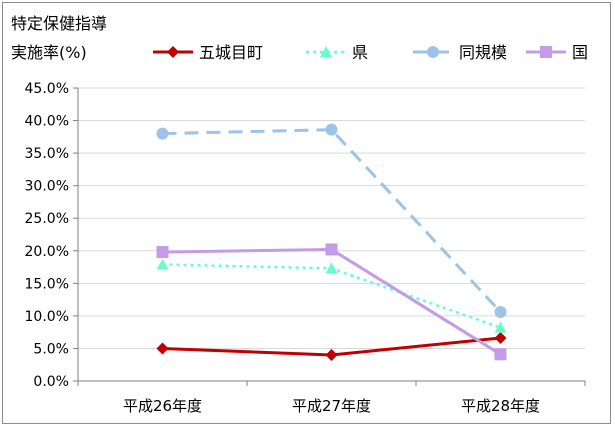 The image size is (615, 428). Describe the element at coordinates (337, 52) in the screenshot. I see `legend-item: 県` at that location.